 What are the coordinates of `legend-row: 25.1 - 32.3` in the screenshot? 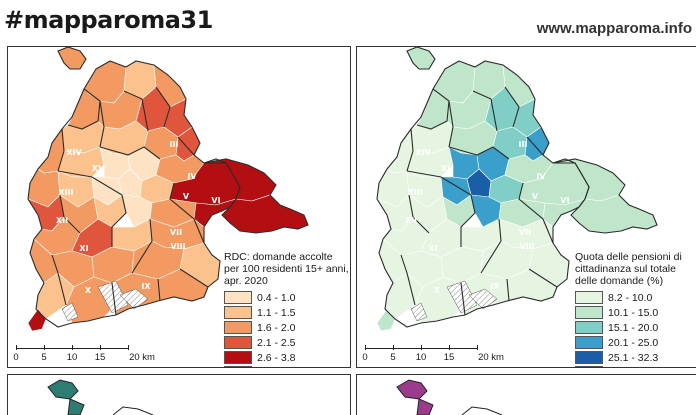 It's located at (635, 357).